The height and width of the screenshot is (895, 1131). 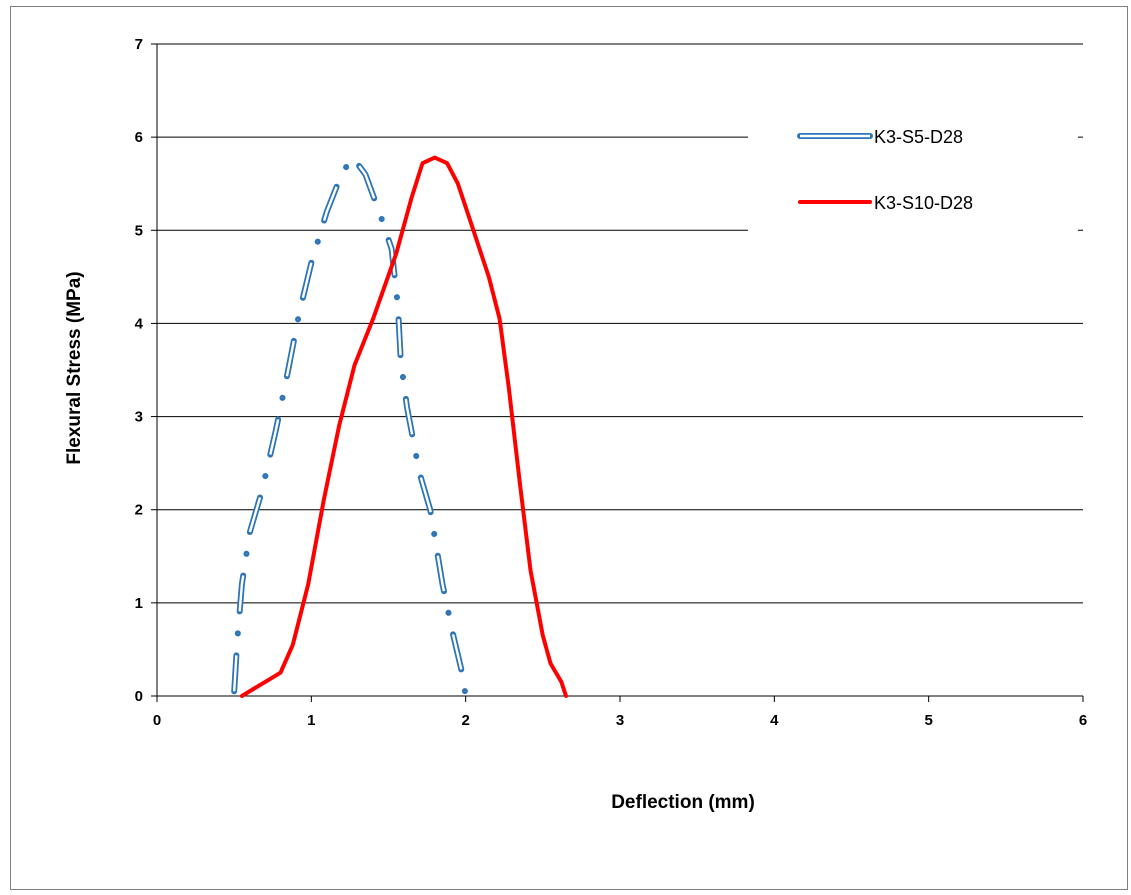 What do you see at coordinates (683, 802) in the screenshot?
I see `x-axis-title: Deflection (mm)` at bounding box center [683, 802].